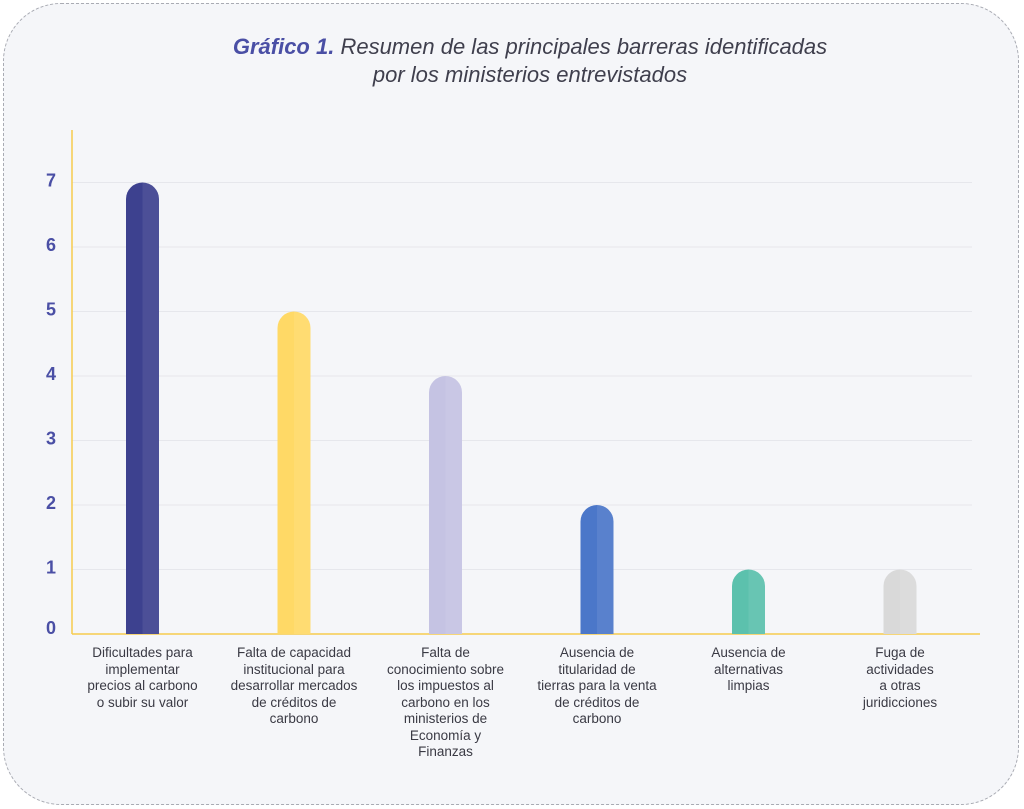 This screenshot has height=809, width=1024. What do you see at coordinates (294, 652) in the screenshot?
I see `x-category-label-line: Falta de capacidad` at bounding box center [294, 652].